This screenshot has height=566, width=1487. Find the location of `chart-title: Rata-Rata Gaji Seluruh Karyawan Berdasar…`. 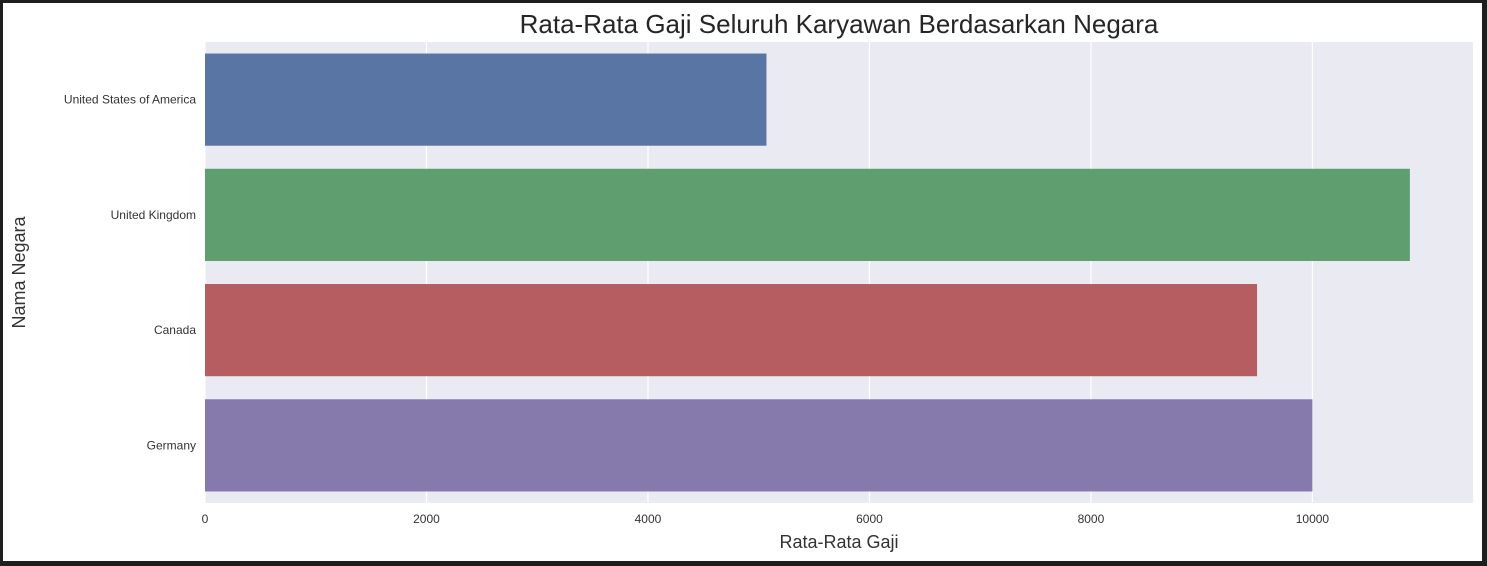

chart-title: Rata-Rata Gaji Seluruh Karyawan Berdasar… is located at coordinates (839, 24).